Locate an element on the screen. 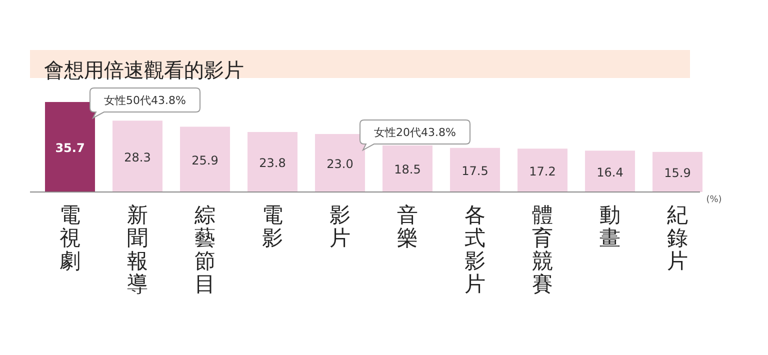 Image resolution: width=768 pixels, height=355 pixels. data-label: 23.0 is located at coordinates (340, 164).